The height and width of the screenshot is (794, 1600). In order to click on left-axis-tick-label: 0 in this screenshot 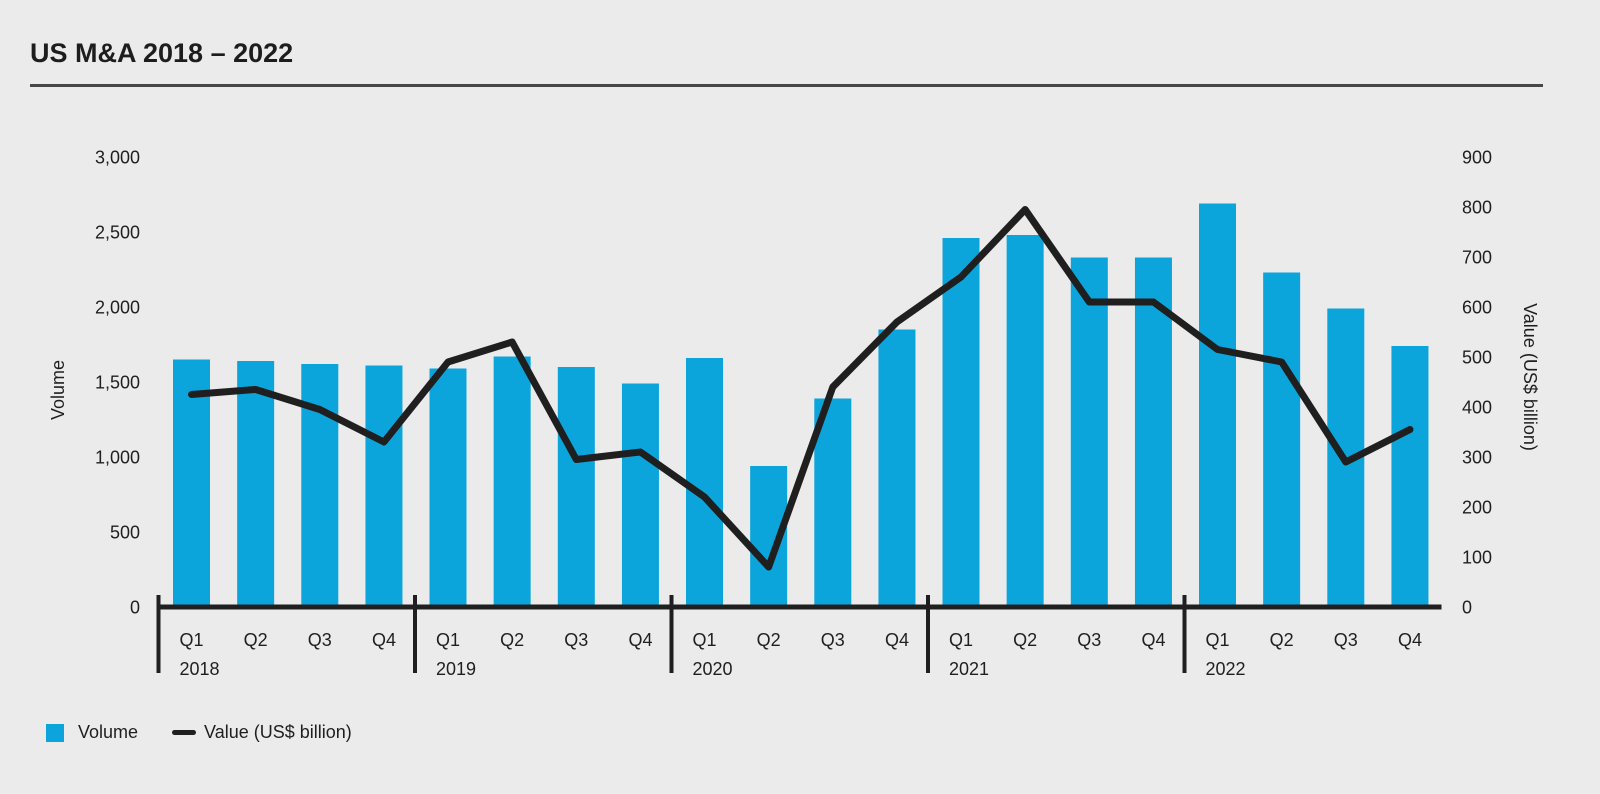, I will do `click(135, 608)`.